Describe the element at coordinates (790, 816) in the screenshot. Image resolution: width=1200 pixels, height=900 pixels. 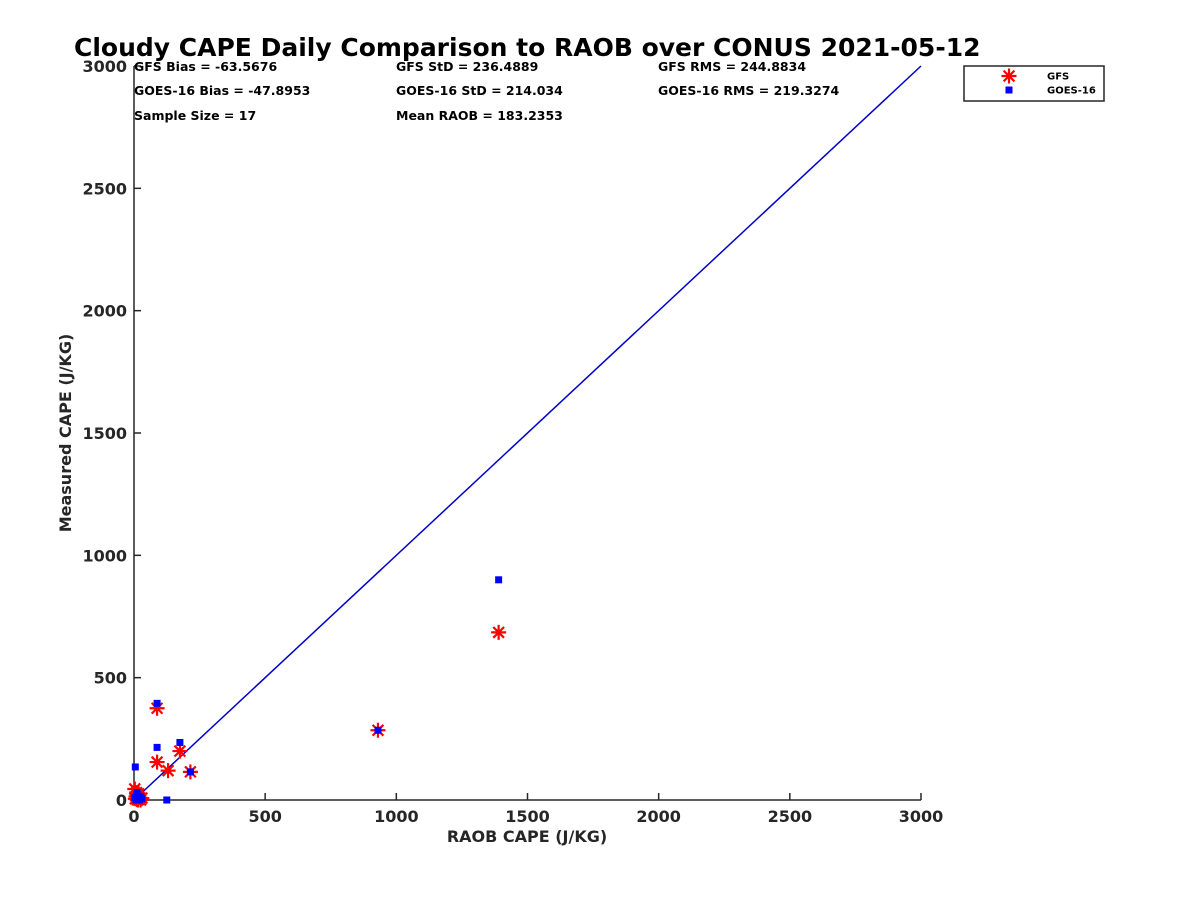
I see `x-tick-label: 2500` at that location.